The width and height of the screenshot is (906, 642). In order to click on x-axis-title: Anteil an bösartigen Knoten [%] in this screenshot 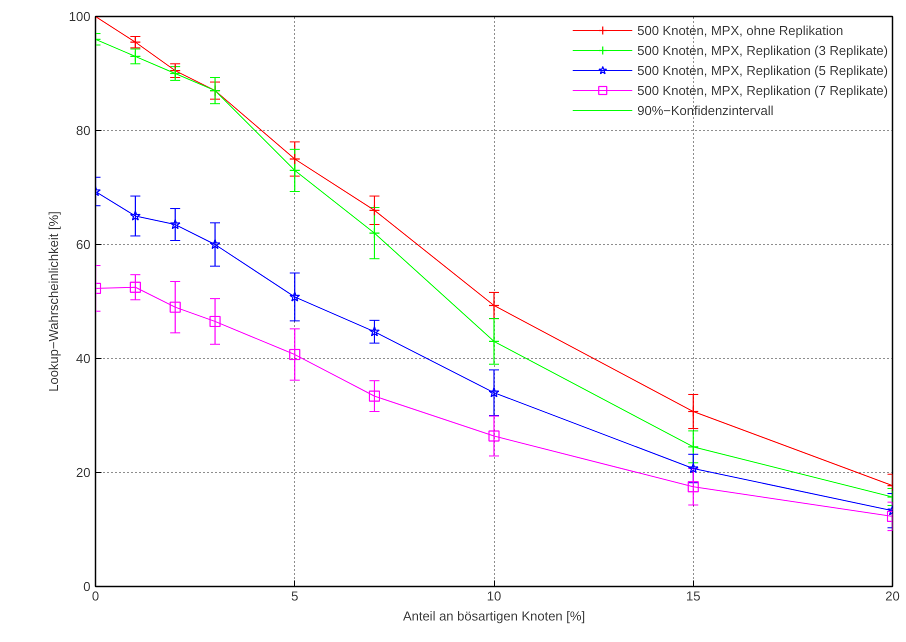, I will do `click(494, 616)`.